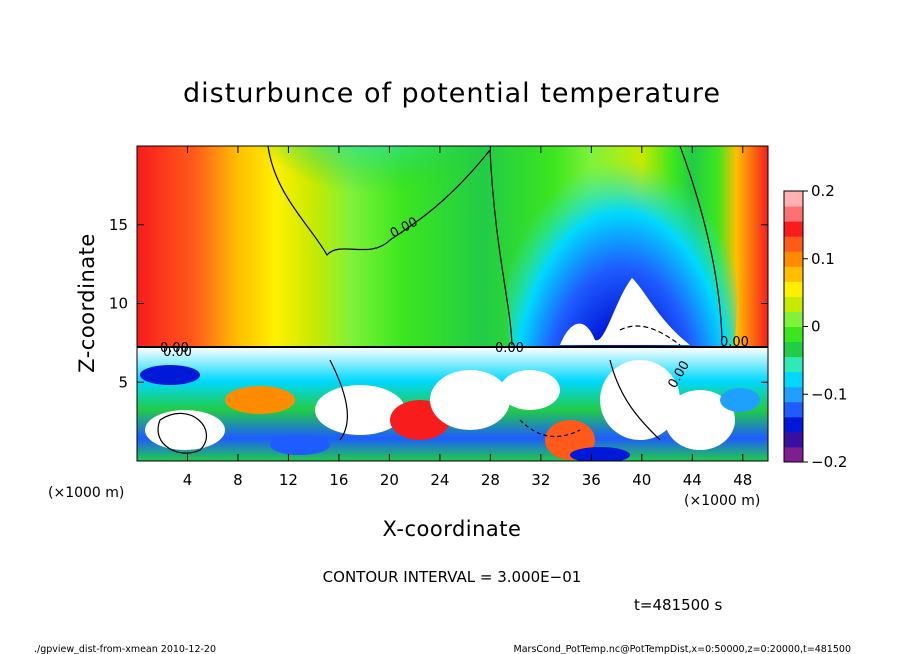 Image resolution: width=904 pixels, height=654 pixels. I want to click on x-tick-label: 36, so click(591, 480).